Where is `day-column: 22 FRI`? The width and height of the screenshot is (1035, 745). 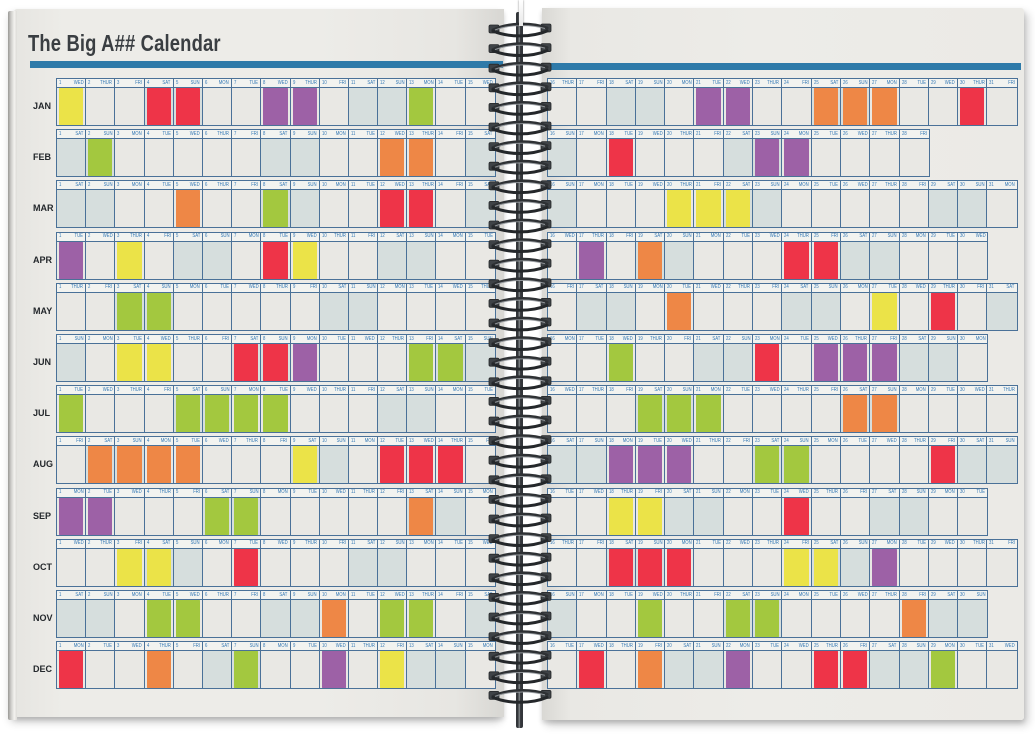
day-column: 22 FRI is located at coordinates (738, 460).